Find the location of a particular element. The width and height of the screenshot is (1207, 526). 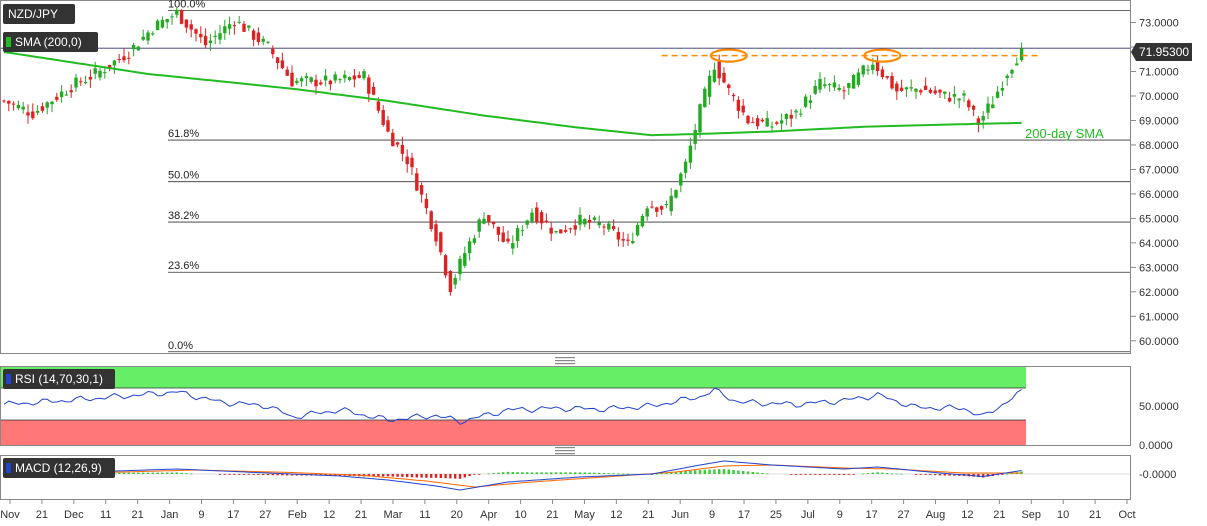

sma-tag: SMA (200,0) is located at coordinates (50, 42).